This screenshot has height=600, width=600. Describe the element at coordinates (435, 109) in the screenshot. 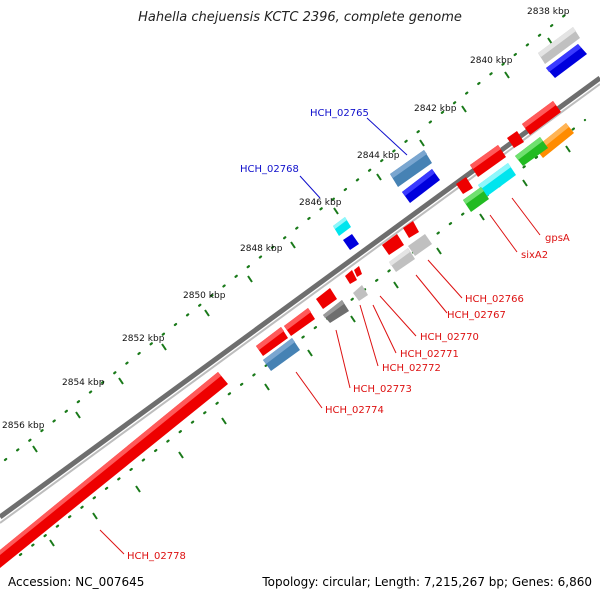

I see `scale-label: 2842 kbp` at that location.